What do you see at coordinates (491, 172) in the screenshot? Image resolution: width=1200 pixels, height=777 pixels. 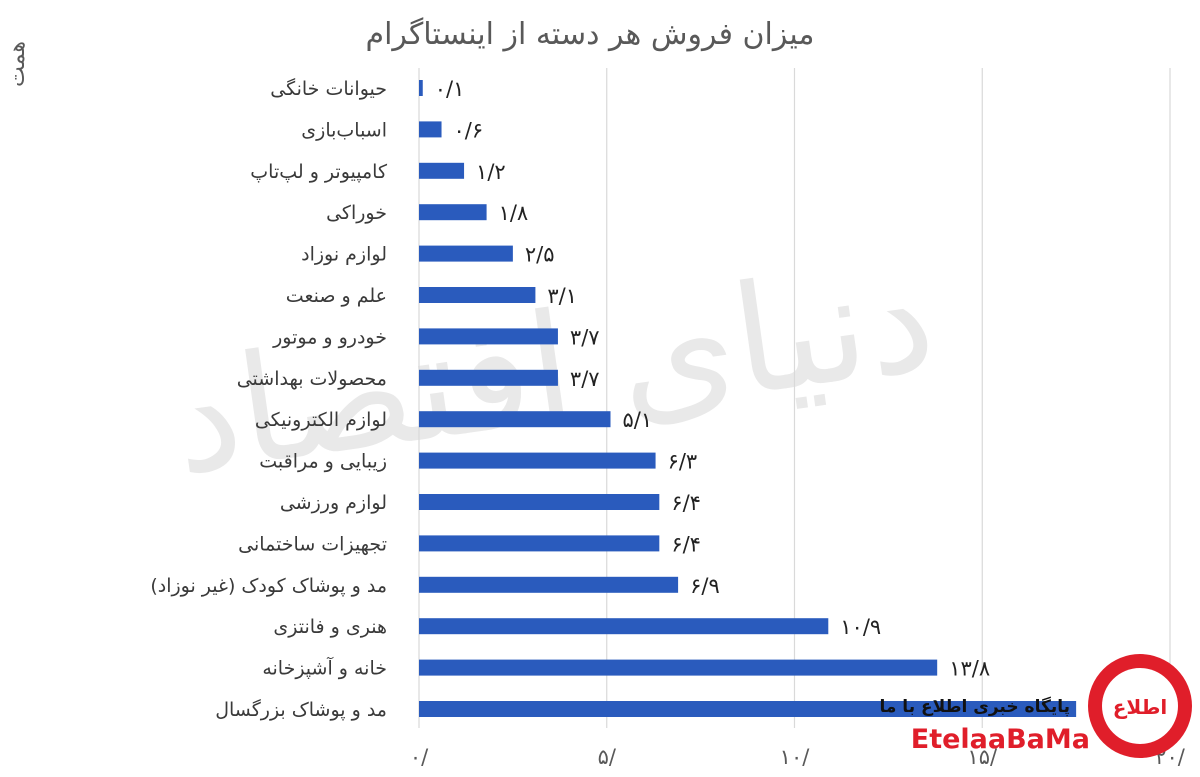 I see `value-label: ۱/۲` at bounding box center [491, 172].